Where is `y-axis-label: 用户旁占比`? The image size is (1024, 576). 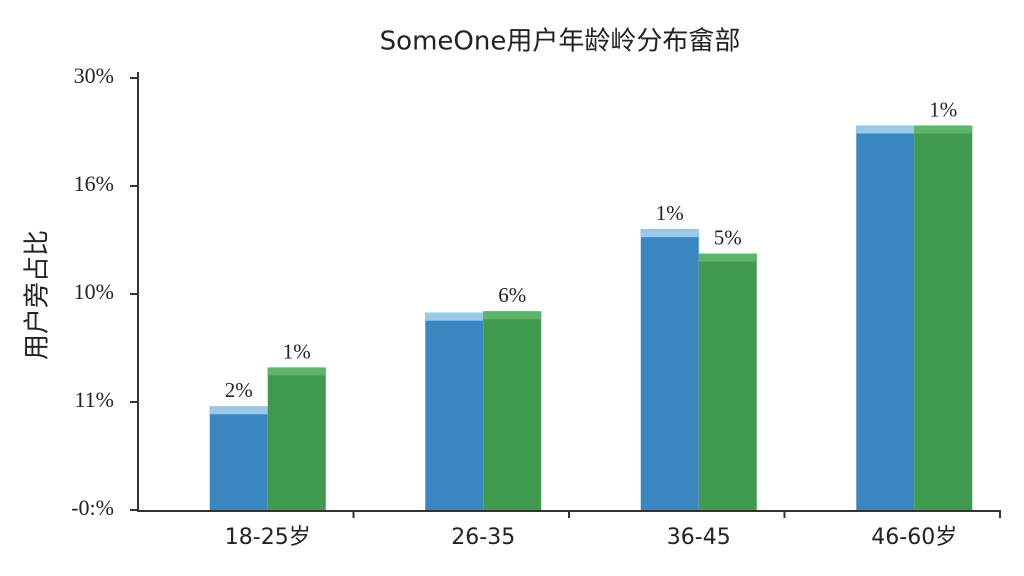
y-axis-label: 用户旁占比 is located at coordinates (38, 295).